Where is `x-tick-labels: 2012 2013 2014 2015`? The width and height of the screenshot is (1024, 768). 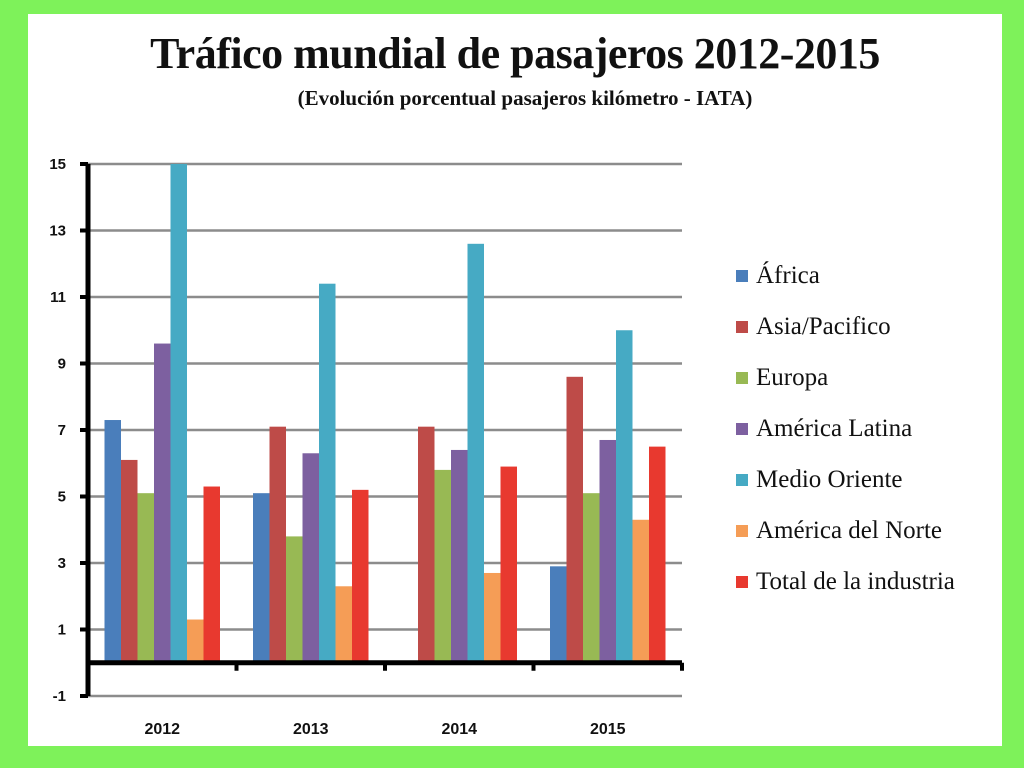 x-tick-labels: 2012 2013 2014 2015 is located at coordinates (384, 729).